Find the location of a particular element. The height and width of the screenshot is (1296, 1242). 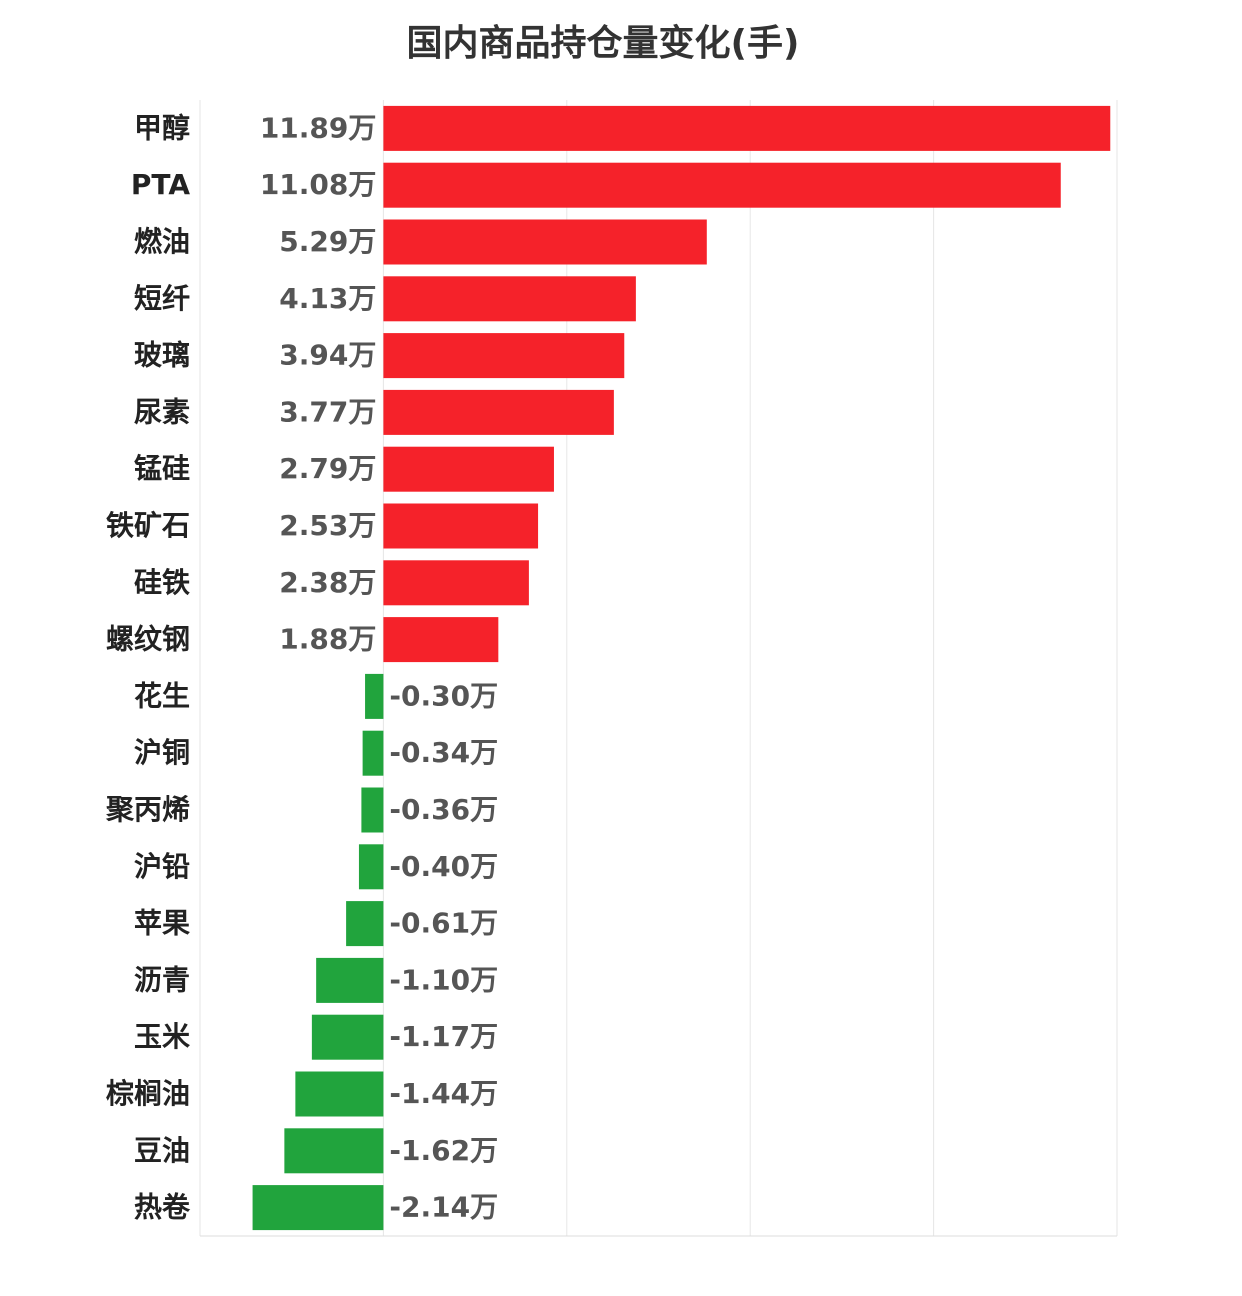

chart-title: 国内商品持仓量变化(手) is located at coordinates (603, 43).